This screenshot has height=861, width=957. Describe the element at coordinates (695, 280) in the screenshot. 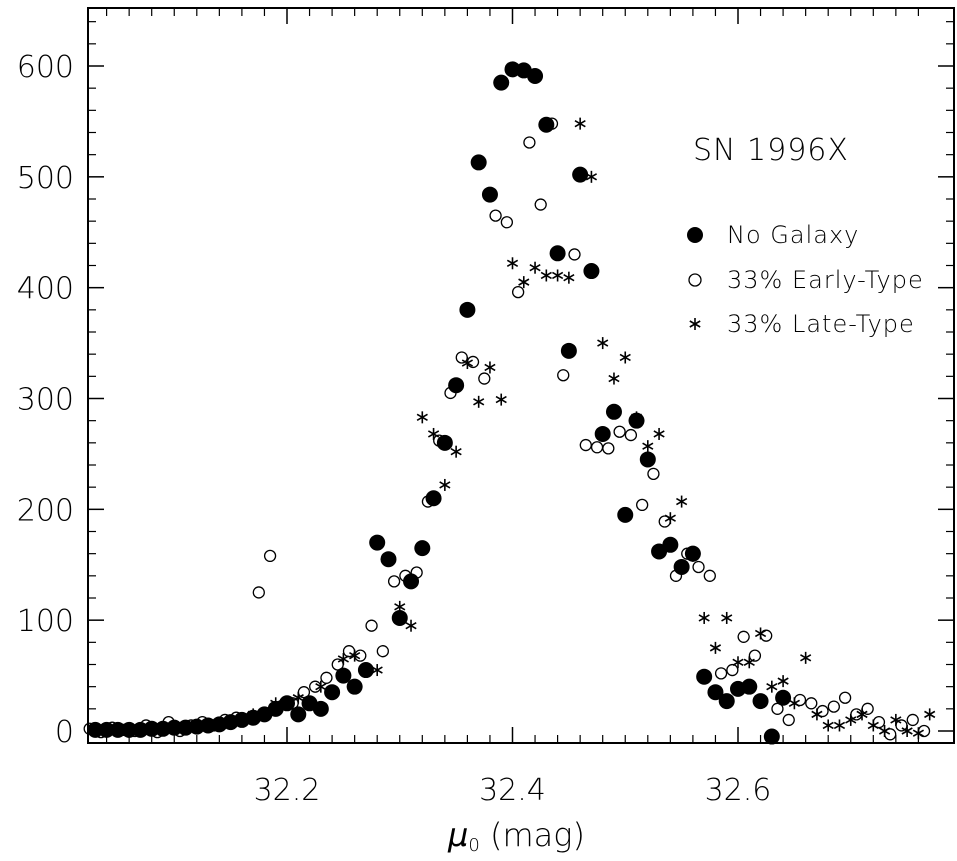

I see `legend-marker-open-circle` at that location.